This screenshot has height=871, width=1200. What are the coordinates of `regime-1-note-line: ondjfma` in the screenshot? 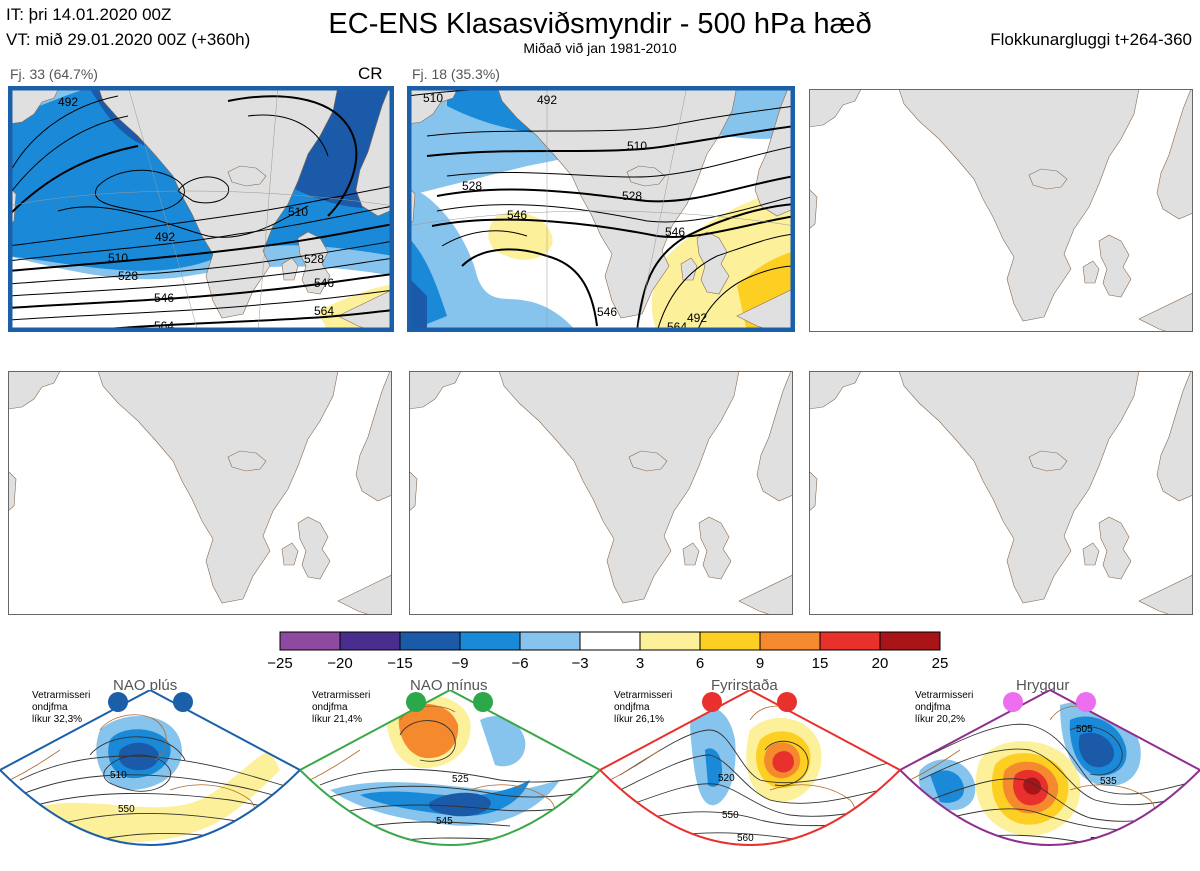 It's located at (50, 707).